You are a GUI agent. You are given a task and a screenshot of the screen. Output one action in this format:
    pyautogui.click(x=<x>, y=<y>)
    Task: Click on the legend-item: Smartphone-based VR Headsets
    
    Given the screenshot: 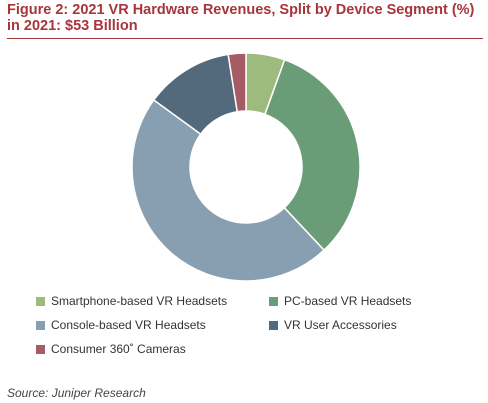 What is the action you would take?
    pyautogui.click(x=131, y=301)
    